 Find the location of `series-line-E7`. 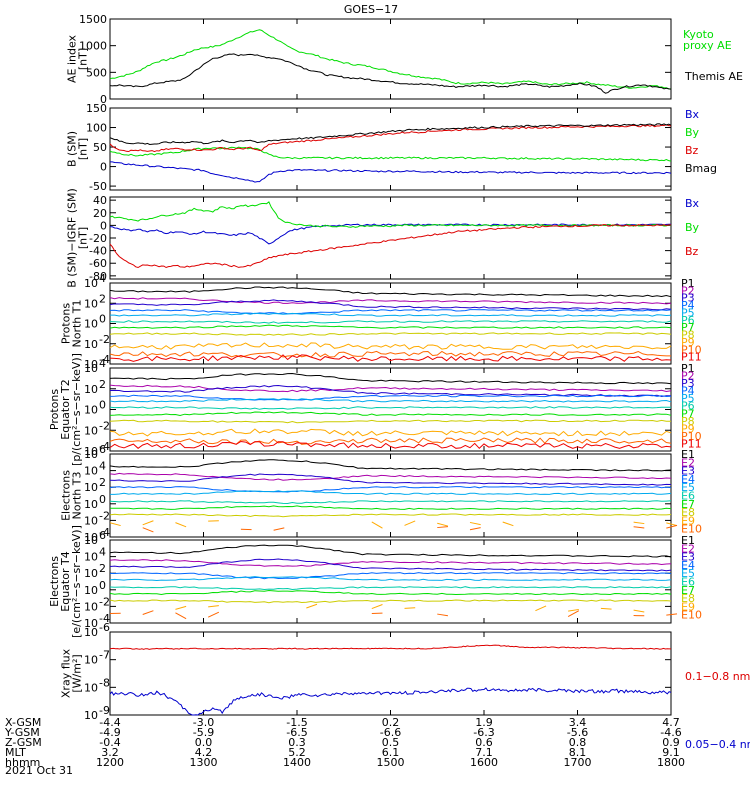

series-line-E7 is located at coordinates (390, 592).